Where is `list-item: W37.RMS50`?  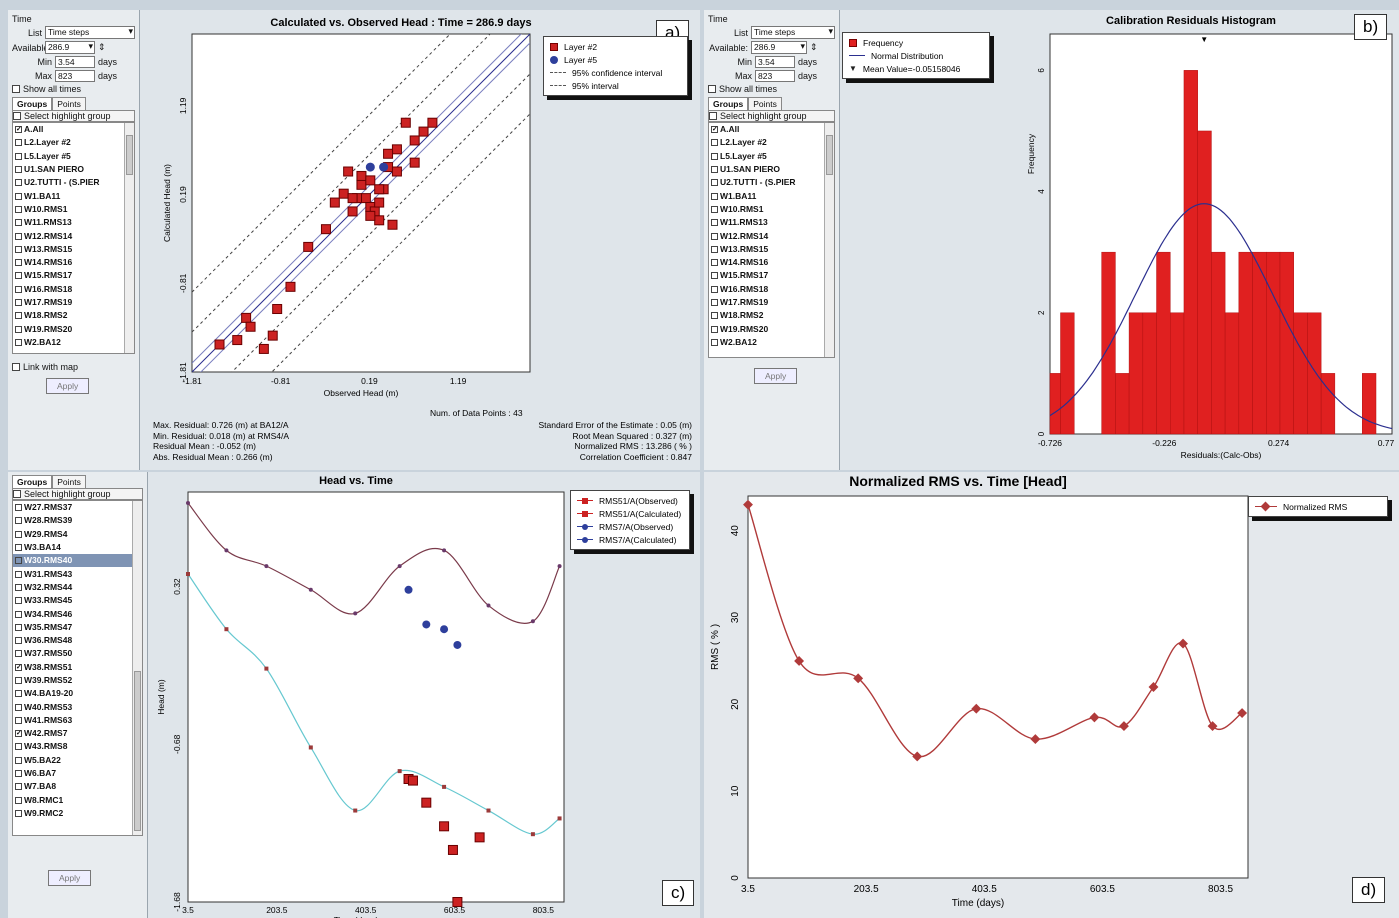
list-item: W37.RMS50 is located at coordinates (77, 653).